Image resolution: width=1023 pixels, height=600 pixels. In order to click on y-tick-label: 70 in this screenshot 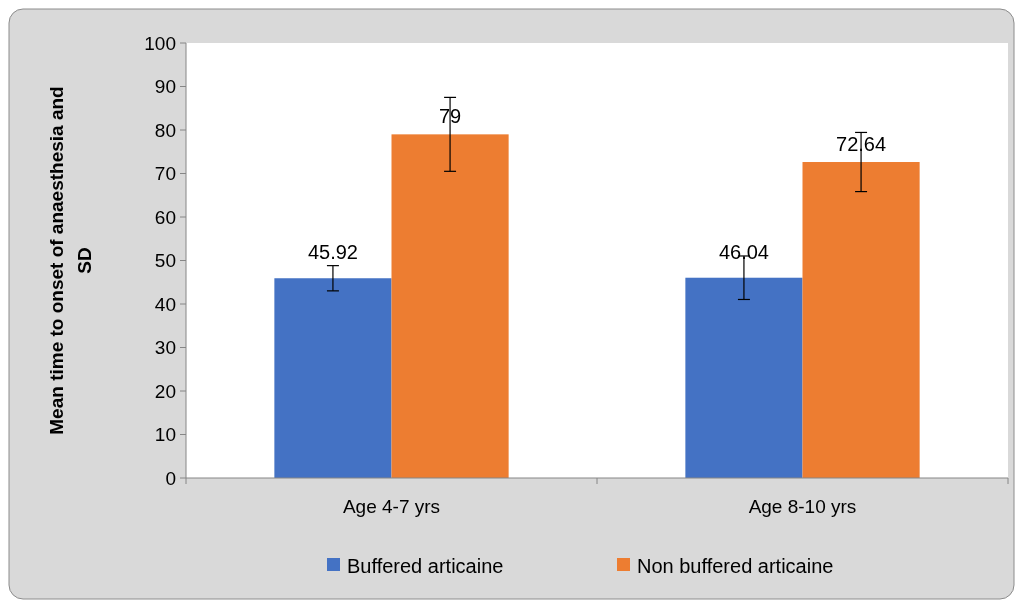, I will do `click(165, 174)`.